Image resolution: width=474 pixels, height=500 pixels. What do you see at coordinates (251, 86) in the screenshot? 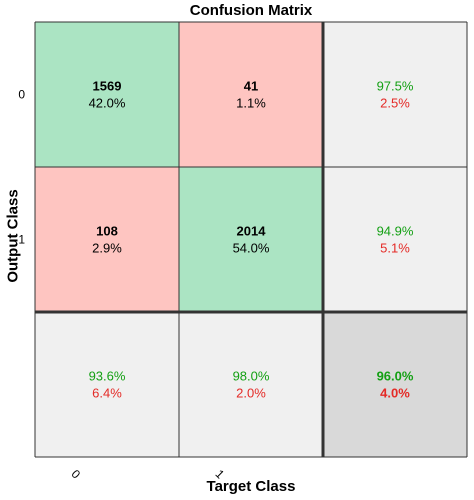
I see `cell-count-0-1: 41` at bounding box center [251, 86].